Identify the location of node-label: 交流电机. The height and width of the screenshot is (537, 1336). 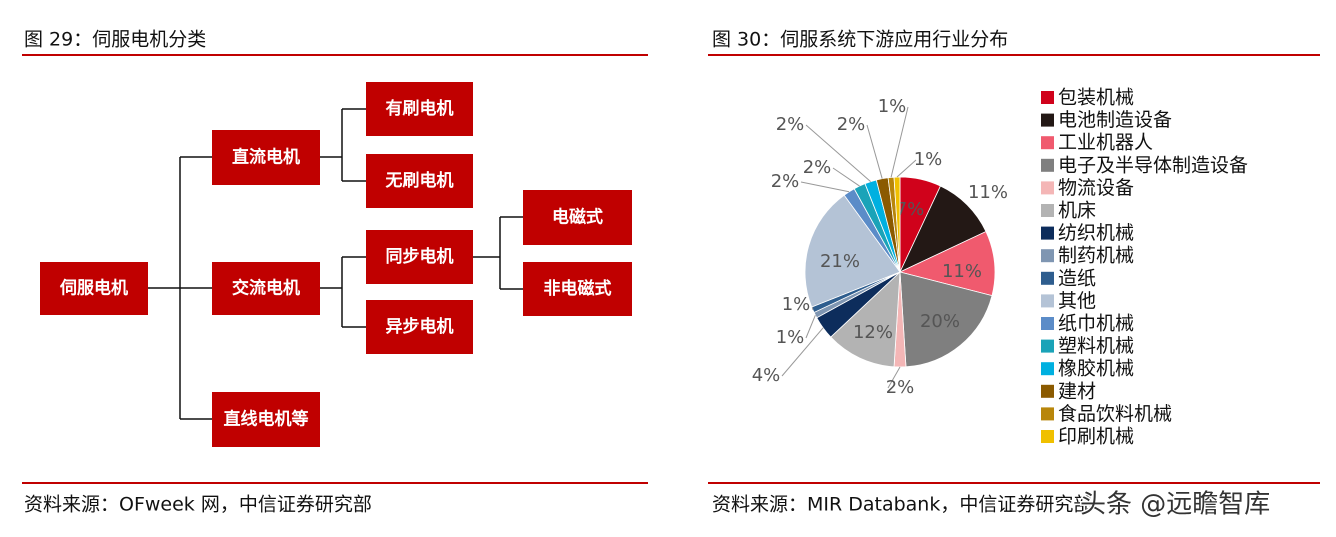
(266, 288).